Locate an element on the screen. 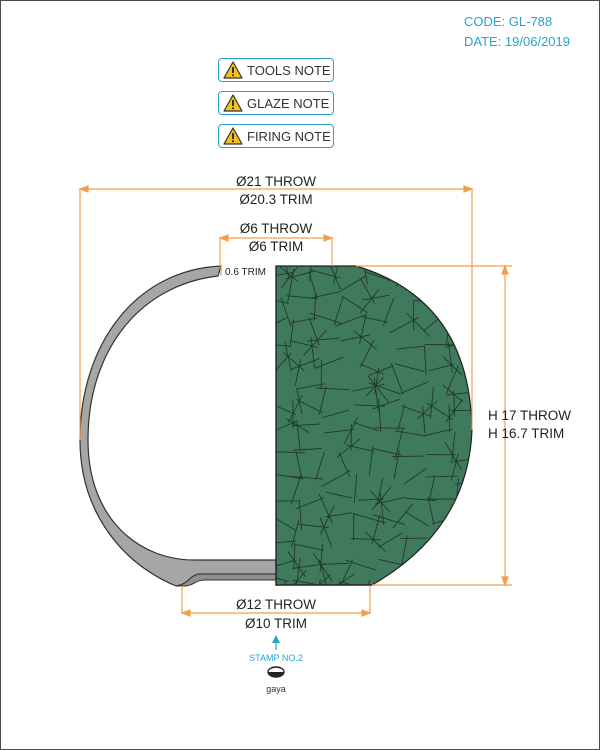 This screenshot has height=750, width=600. glaze-note-button: GLAZE NOTE is located at coordinates (276, 103).